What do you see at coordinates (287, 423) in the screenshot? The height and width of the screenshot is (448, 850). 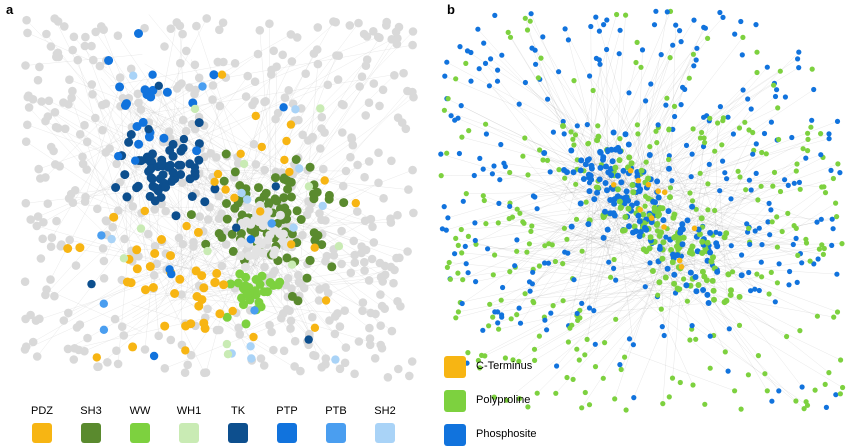 I see `legend-item-ptp: PTP` at bounding box center [287, 423].